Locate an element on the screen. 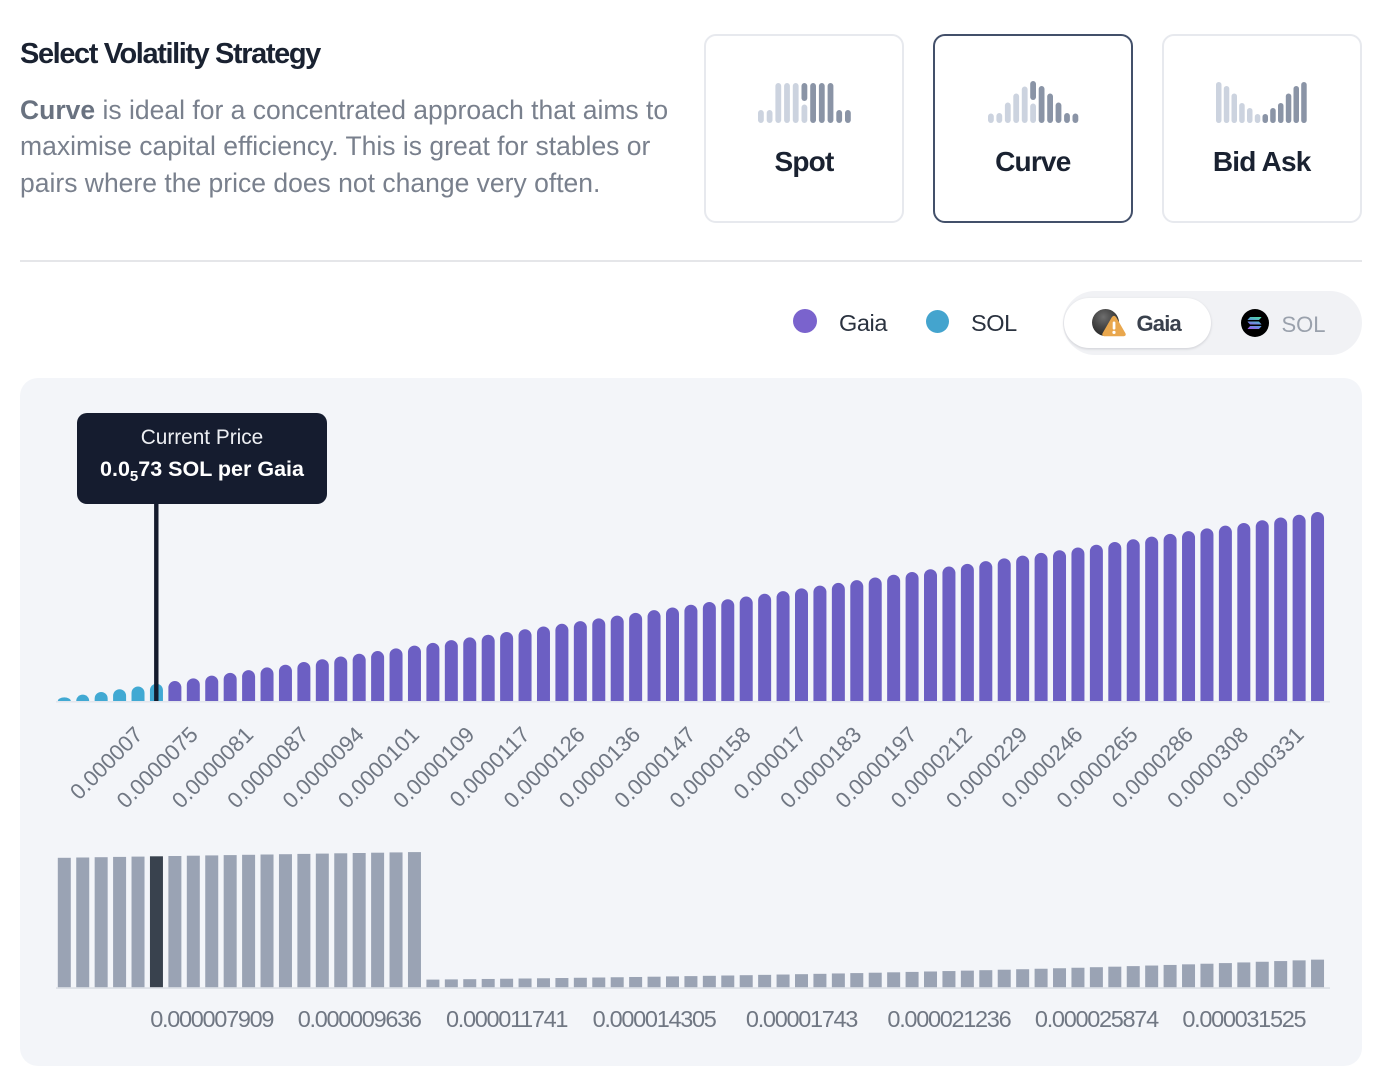 The width and height of the screenshot is (1384, 1066). svg-text: 0.00001743 is located at coordinates (802, 1019).